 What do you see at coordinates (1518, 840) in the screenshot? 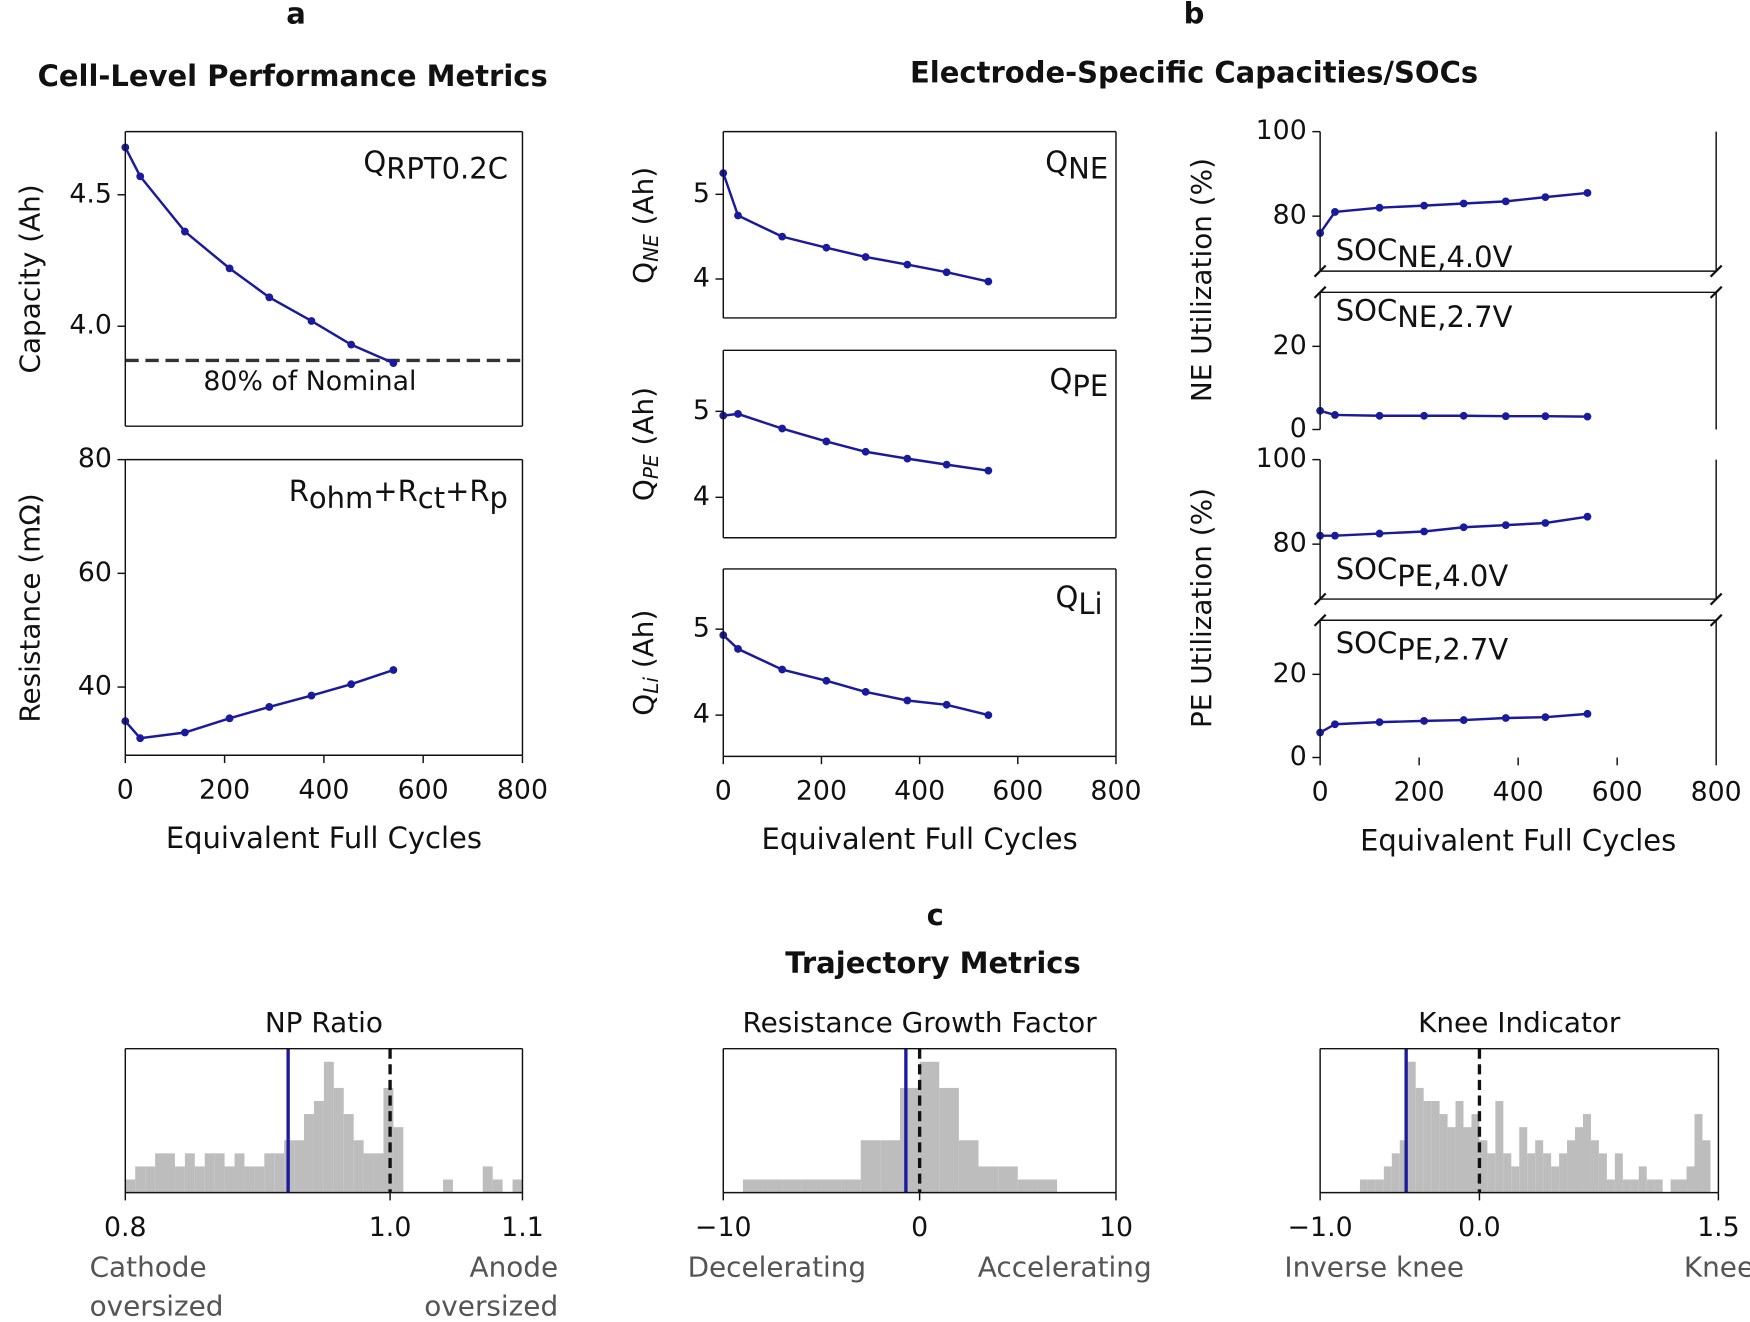
I see `x-axis-label: Equivalent Full Cycles` at bounding box center [1518, 840].